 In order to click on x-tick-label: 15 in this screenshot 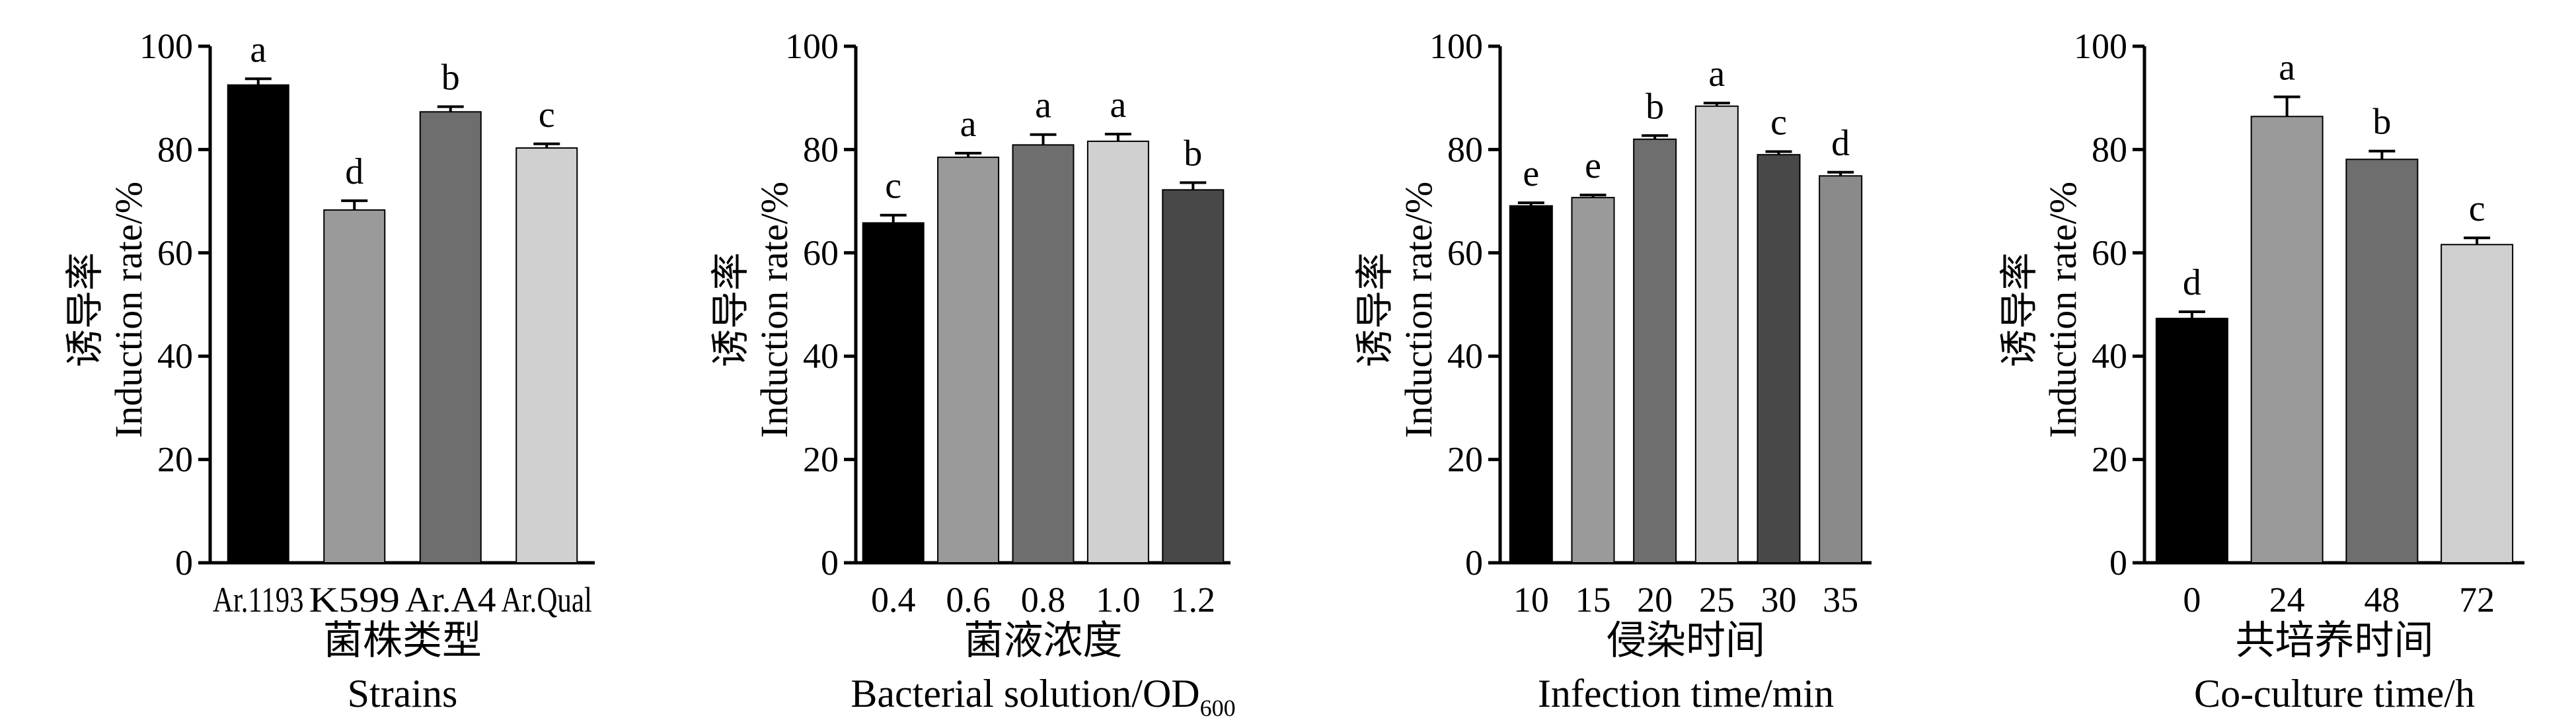, I will do `click(1593, 600)`.